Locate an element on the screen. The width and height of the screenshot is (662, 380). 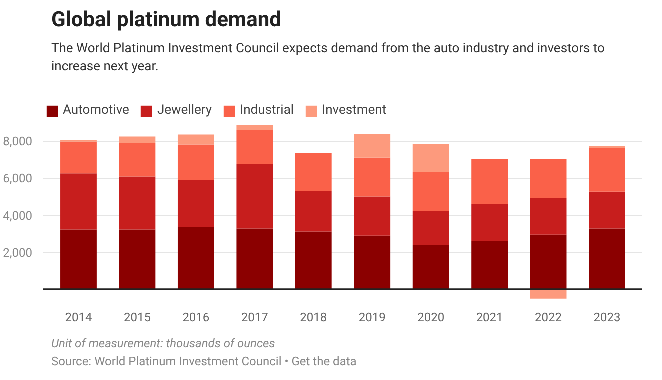
legend-label: Industrial is located at coordinates (267, 110).